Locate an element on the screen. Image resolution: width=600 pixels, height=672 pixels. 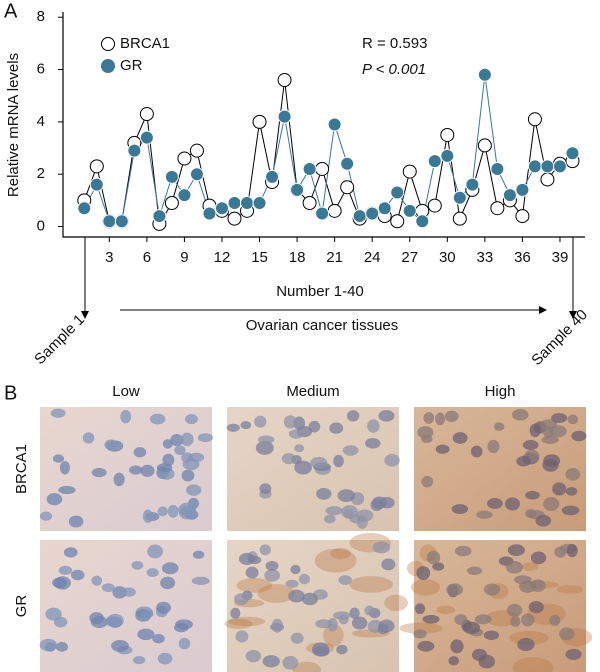
annotation: P < 0.001 is located at coordinates (394, 69).